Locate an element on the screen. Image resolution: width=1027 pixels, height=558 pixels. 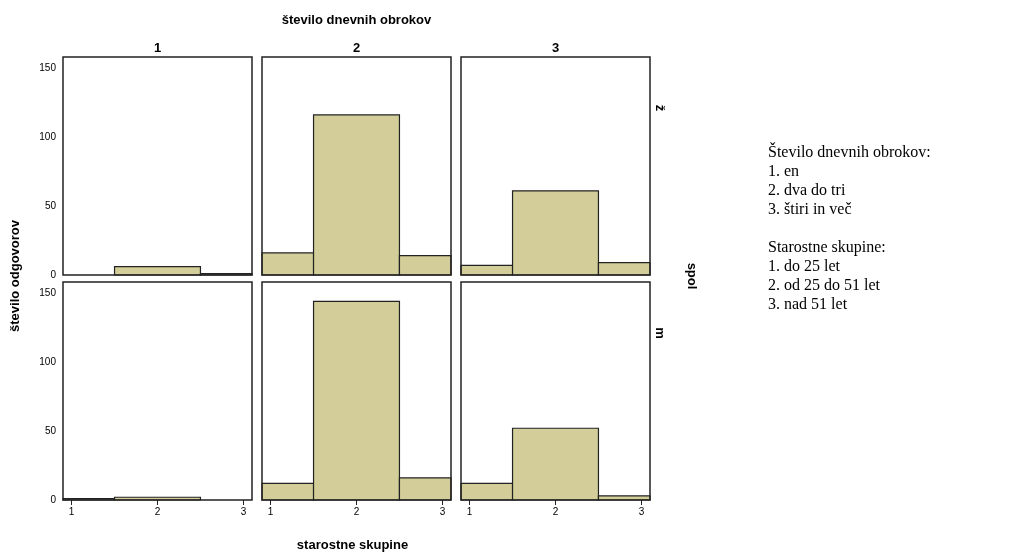
chart-title: 3 is located at coordinates (555, 47).